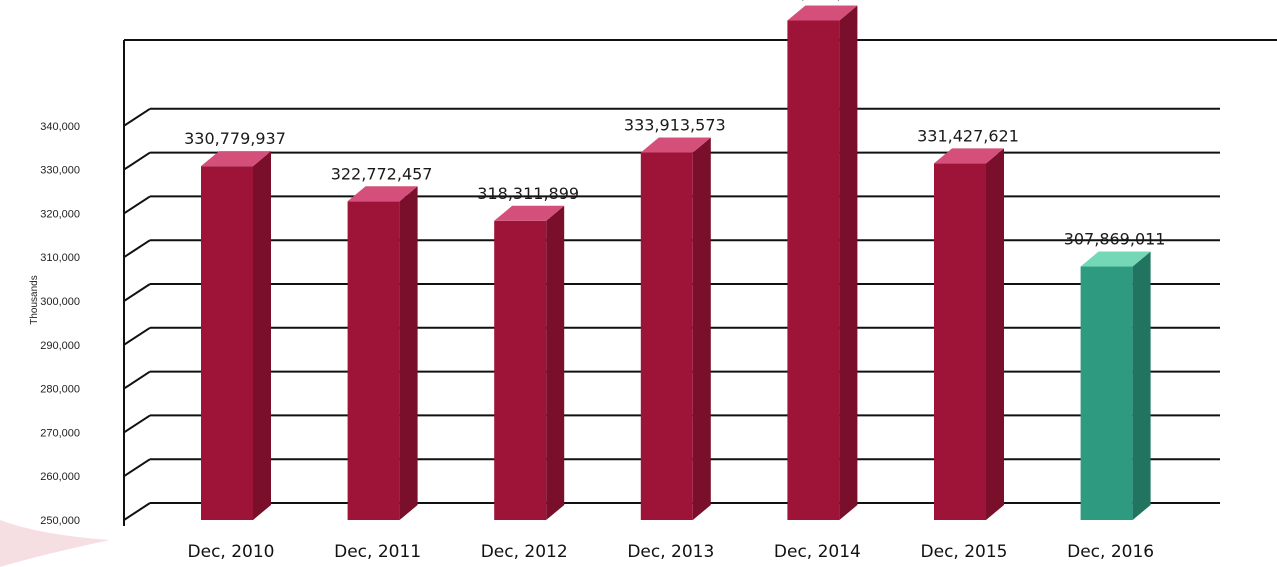 Image resolution: width=1277 pixels, height=567 pixels. What do you see at coordinates (60, 477) in the screenshot?
I see `y-tick-label: 260,000` at bounding box center [60, 477].